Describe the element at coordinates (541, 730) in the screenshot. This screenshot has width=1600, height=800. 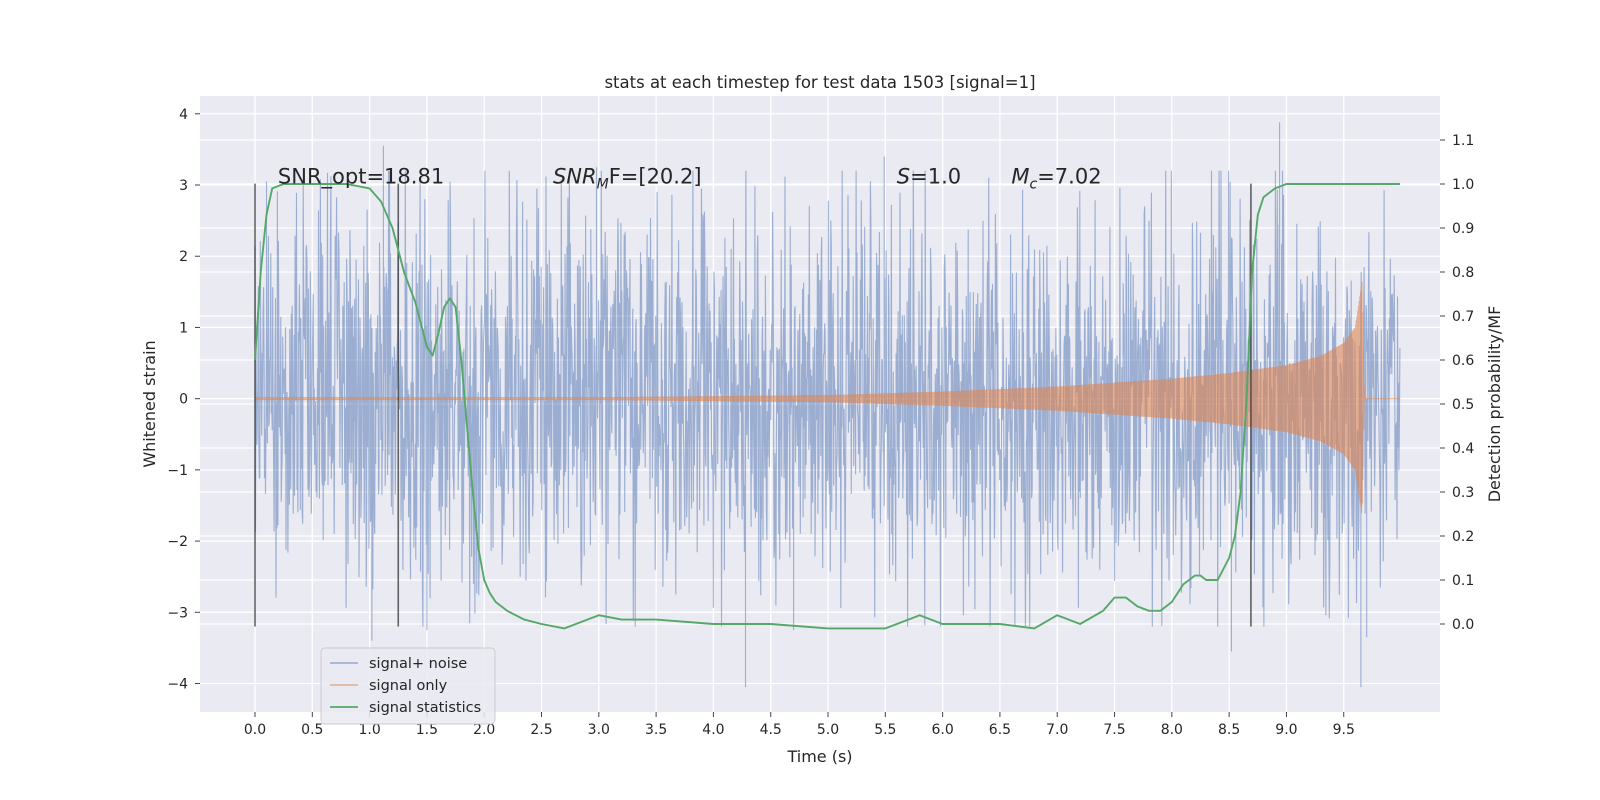
I see `x-tick-label: 2.5` at that location.